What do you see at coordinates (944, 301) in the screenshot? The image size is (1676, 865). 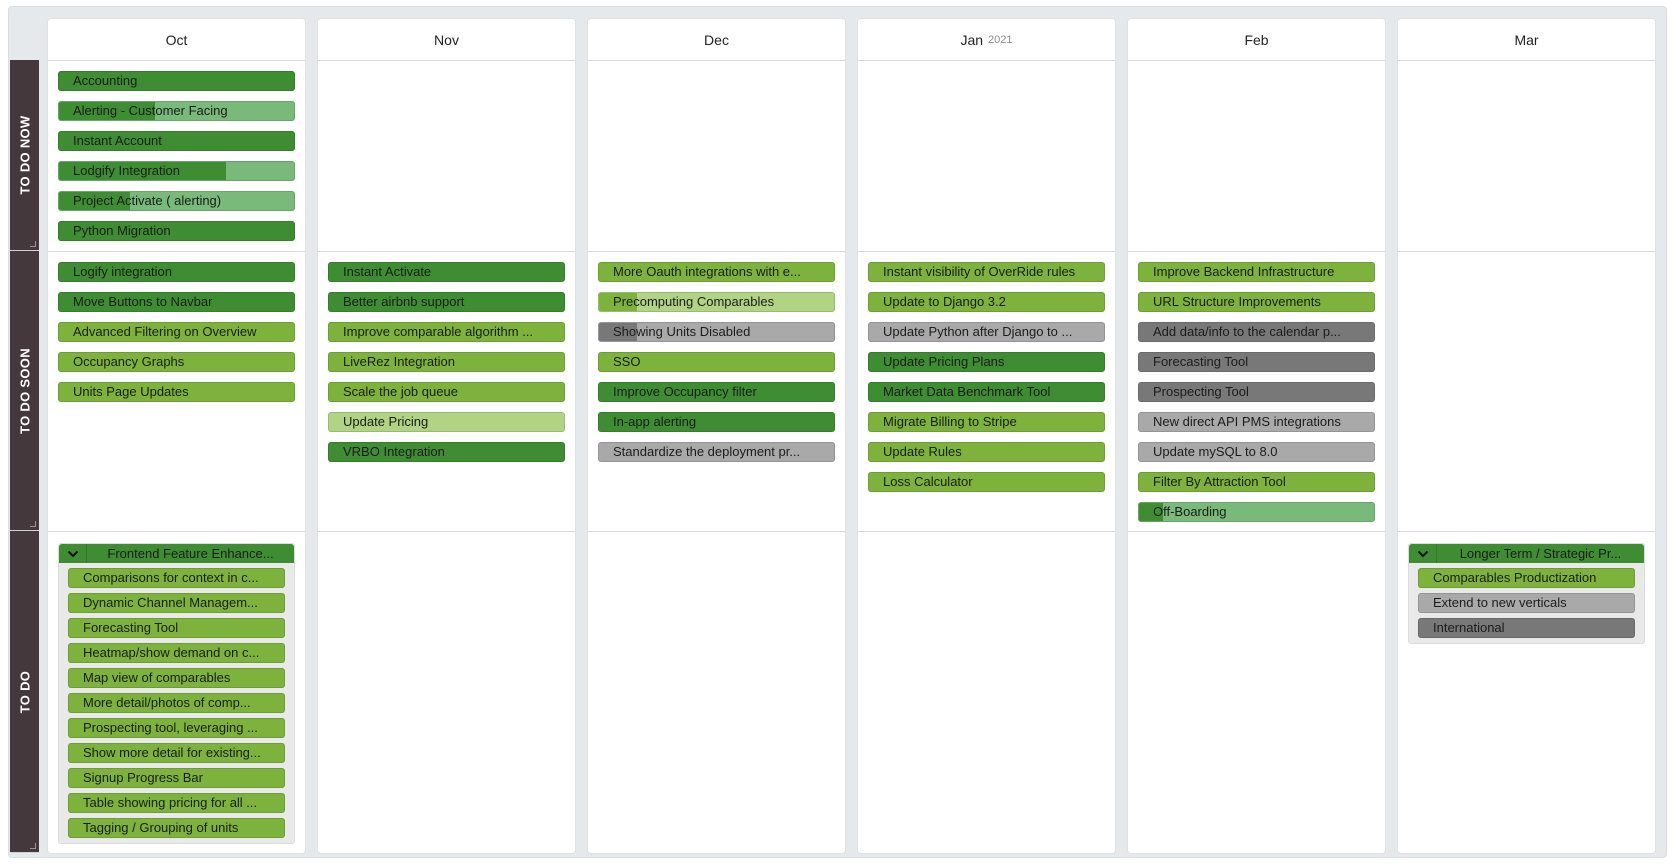 I see `card-title: Update to Django 3.2` at bounding box center [944, 301].